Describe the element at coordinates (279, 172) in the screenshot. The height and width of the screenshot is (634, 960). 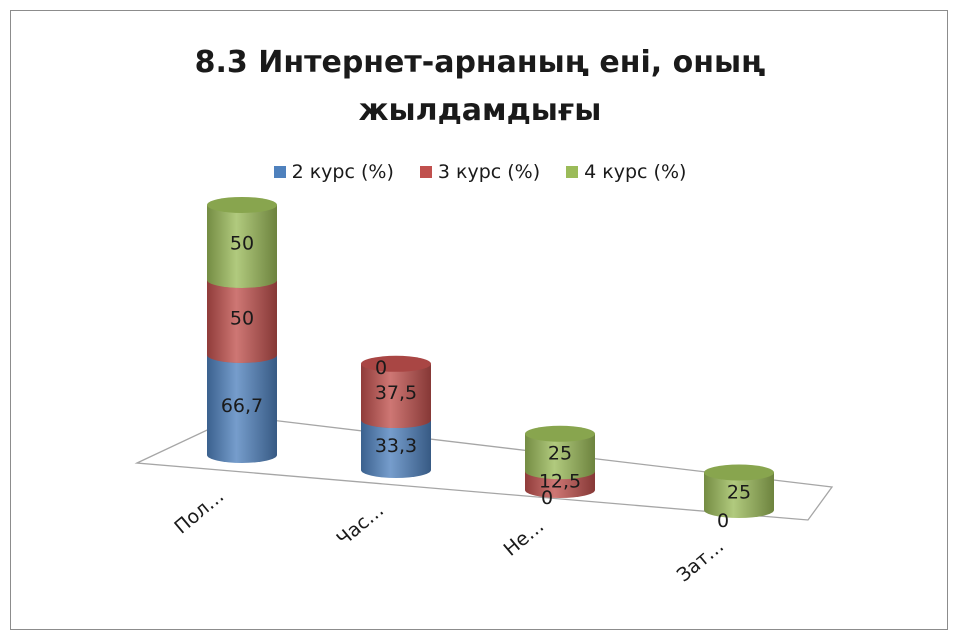
I see `legend-swatch-2-course` at that location.